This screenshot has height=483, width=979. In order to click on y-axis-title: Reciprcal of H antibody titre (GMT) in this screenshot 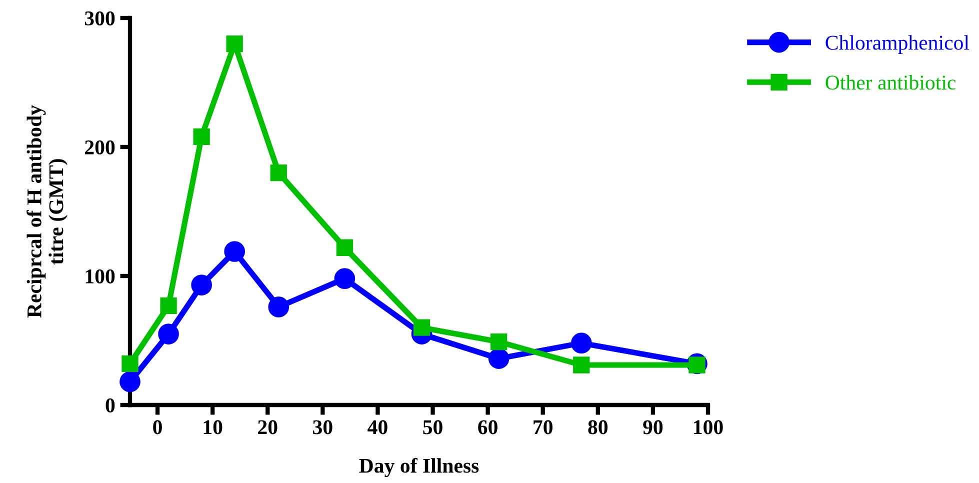, I will do `click(47, 211)`.